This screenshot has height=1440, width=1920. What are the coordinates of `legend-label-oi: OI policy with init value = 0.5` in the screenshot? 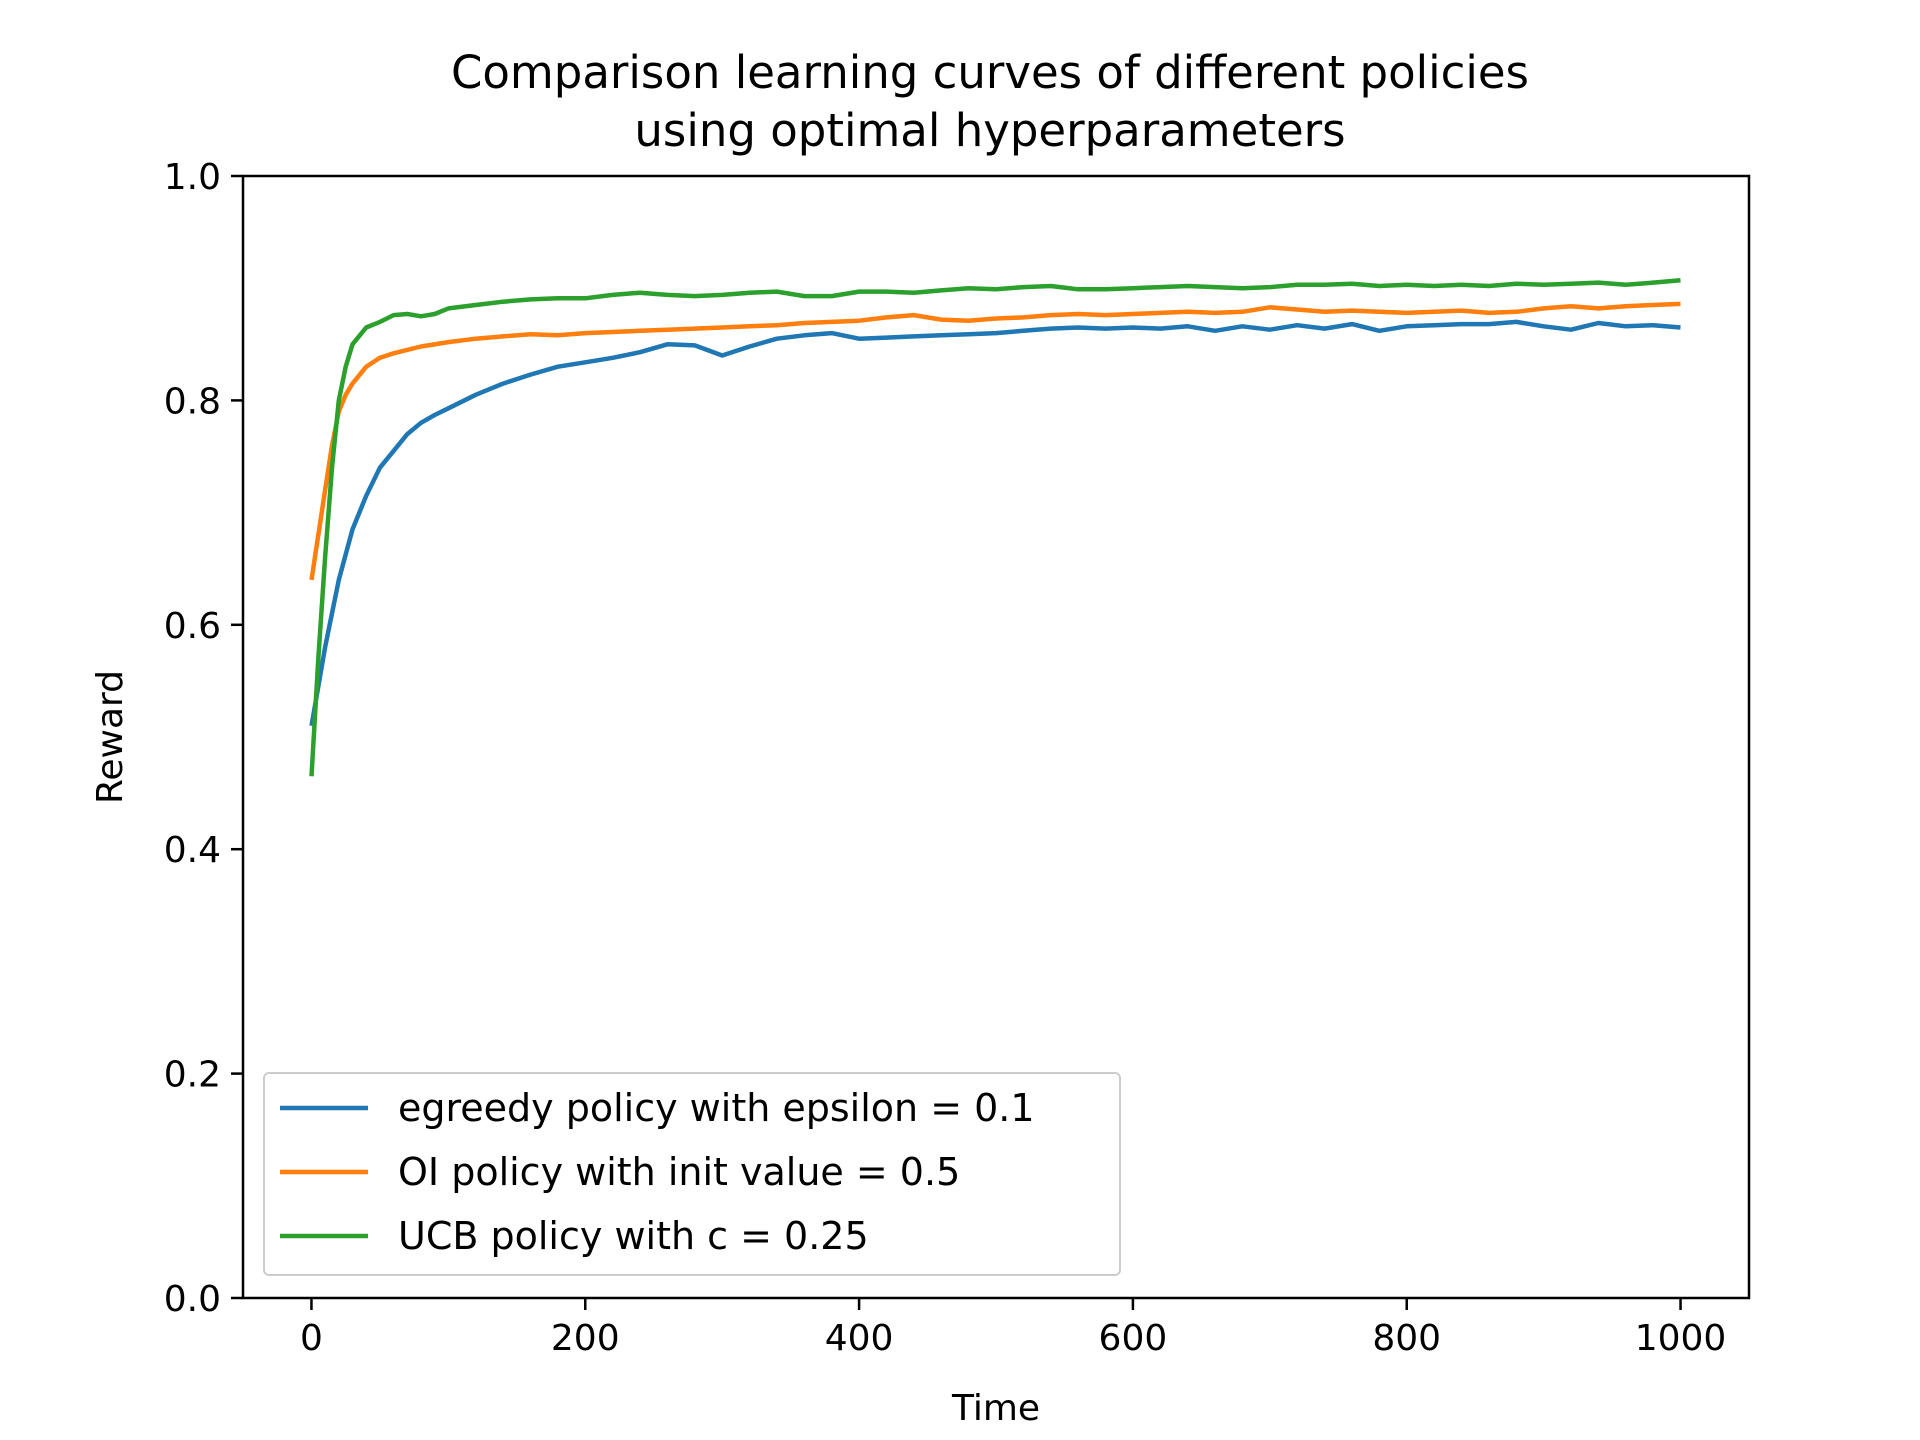 It's located at (679, 1172).